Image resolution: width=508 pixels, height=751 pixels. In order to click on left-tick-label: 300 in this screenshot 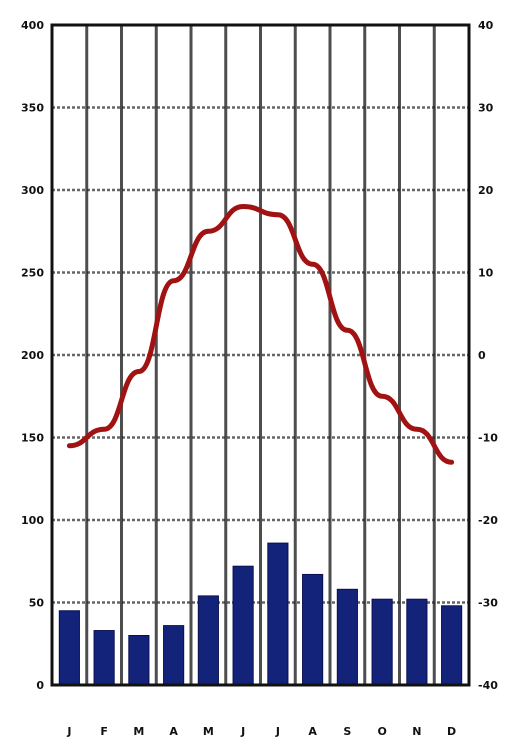, I will do `click(32, 190)`.